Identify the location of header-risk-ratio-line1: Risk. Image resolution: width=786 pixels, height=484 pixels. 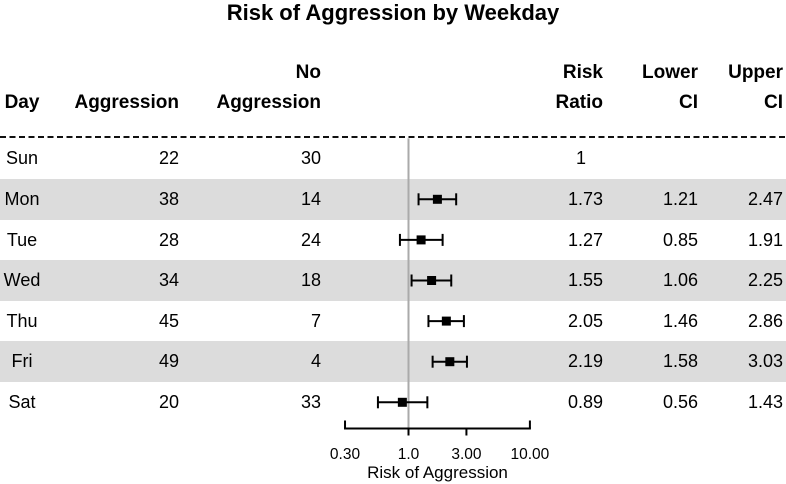
(582, 72).